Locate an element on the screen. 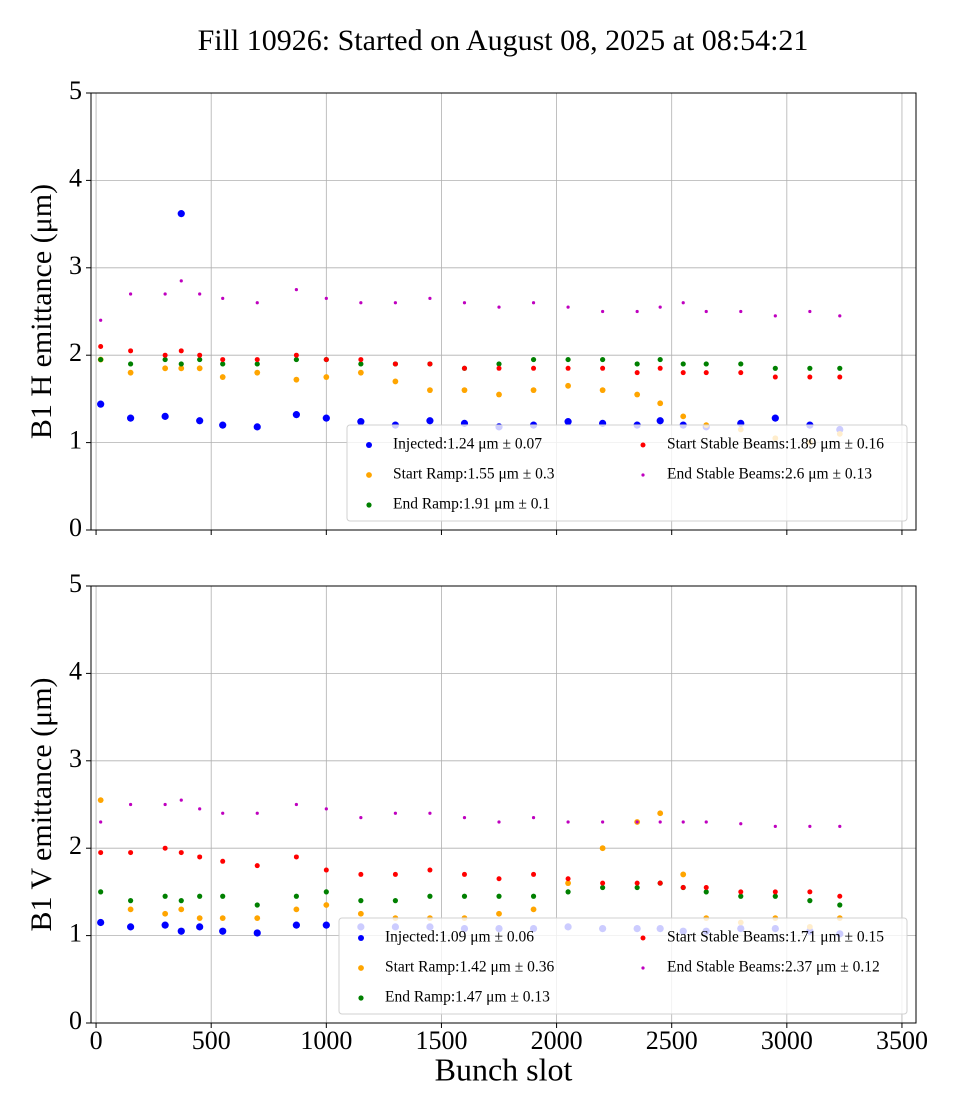 This screenshot has width=960, height=1120. y-tick-label: 5 is located at coordinates (75, 90).